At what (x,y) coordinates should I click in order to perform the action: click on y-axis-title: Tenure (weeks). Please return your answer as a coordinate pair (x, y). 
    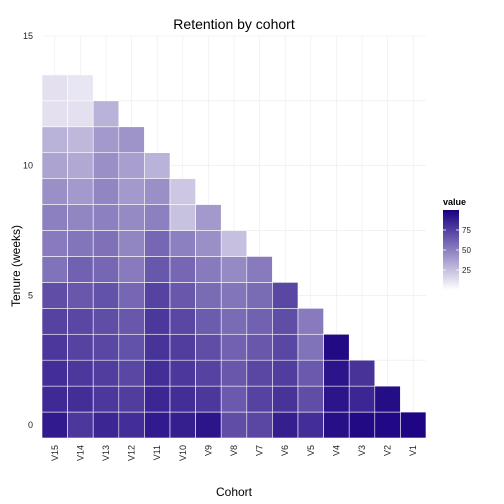
    Looking at the image, I should click on (16, 266).